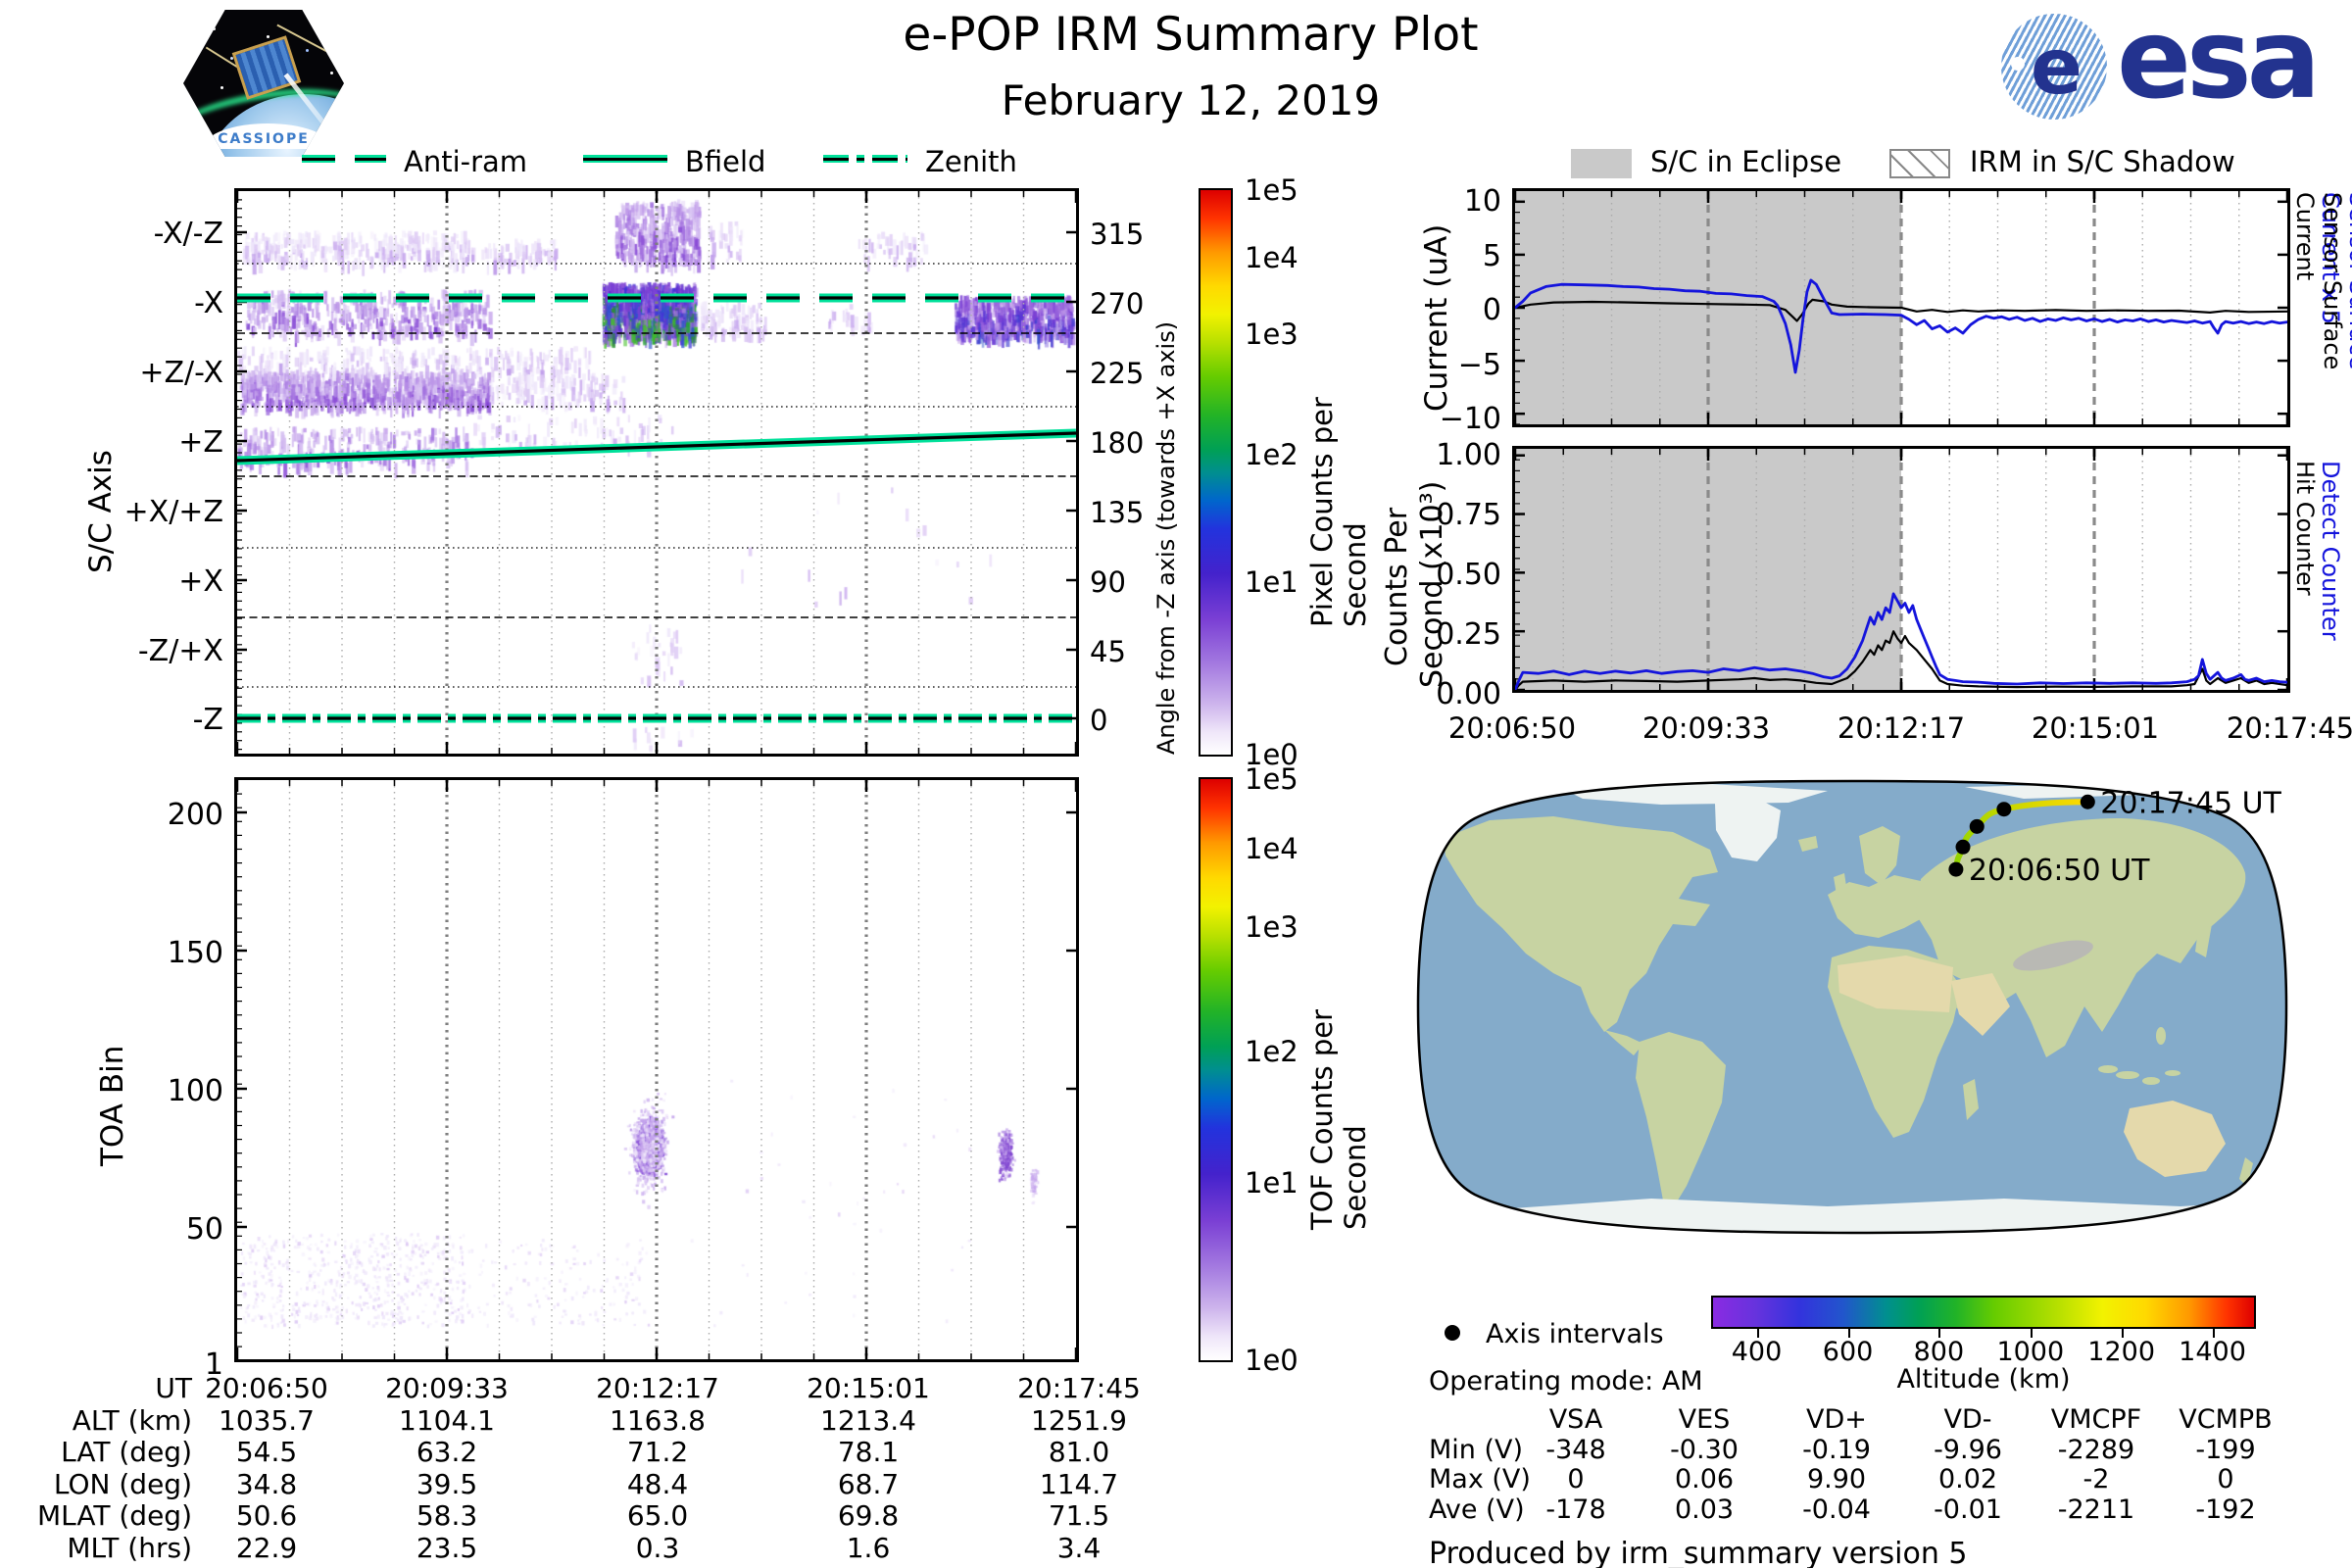 Image resolution: width=2352 pixels, height=1568 pixels. Describe the element at coordinates (447, 1452) in the screenshot. I see `eph-cell: 63.2` at that location.